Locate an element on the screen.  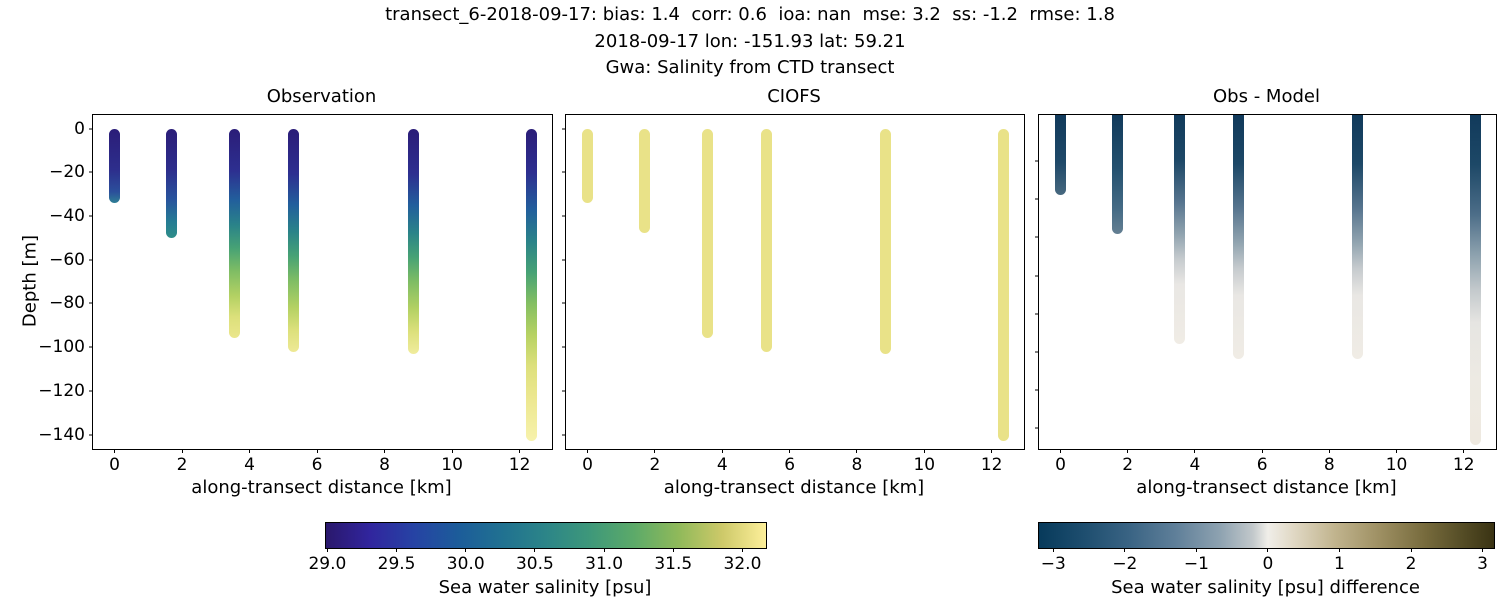
colorbar-label-salinity-difference: Sea water salinity [psu] difference is located at coordinates (1265, 587).